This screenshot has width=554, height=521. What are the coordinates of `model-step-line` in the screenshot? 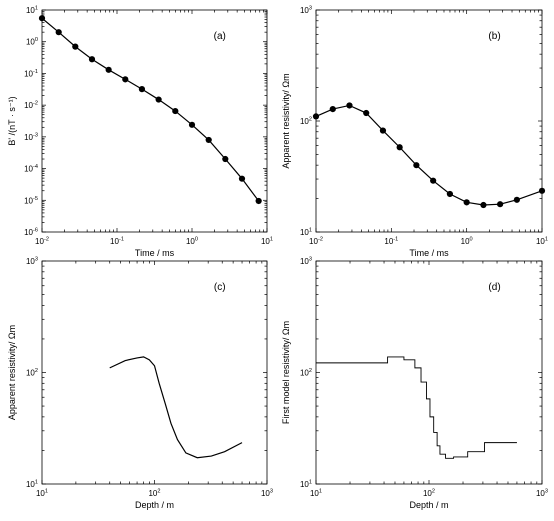 It's located at (416, 407).